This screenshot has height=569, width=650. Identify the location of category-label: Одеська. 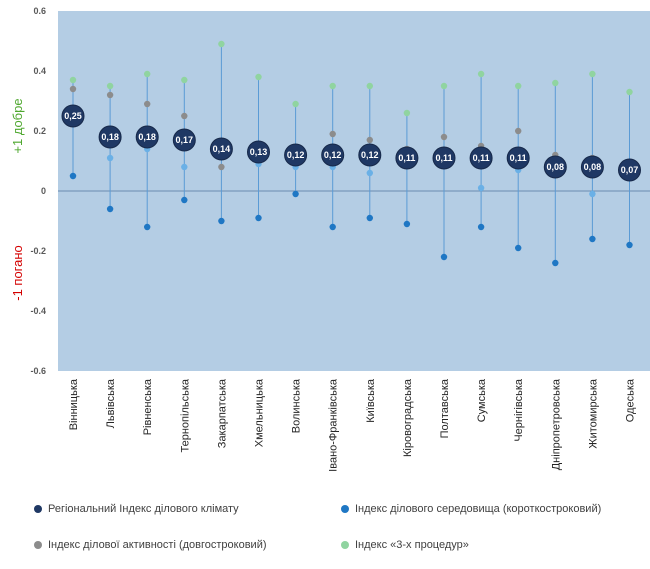
(631, 400).